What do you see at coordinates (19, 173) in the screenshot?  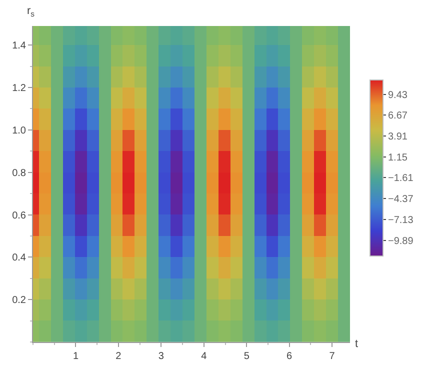 I see `y-tick-label: 0.8` at bounding box center [19, 173].